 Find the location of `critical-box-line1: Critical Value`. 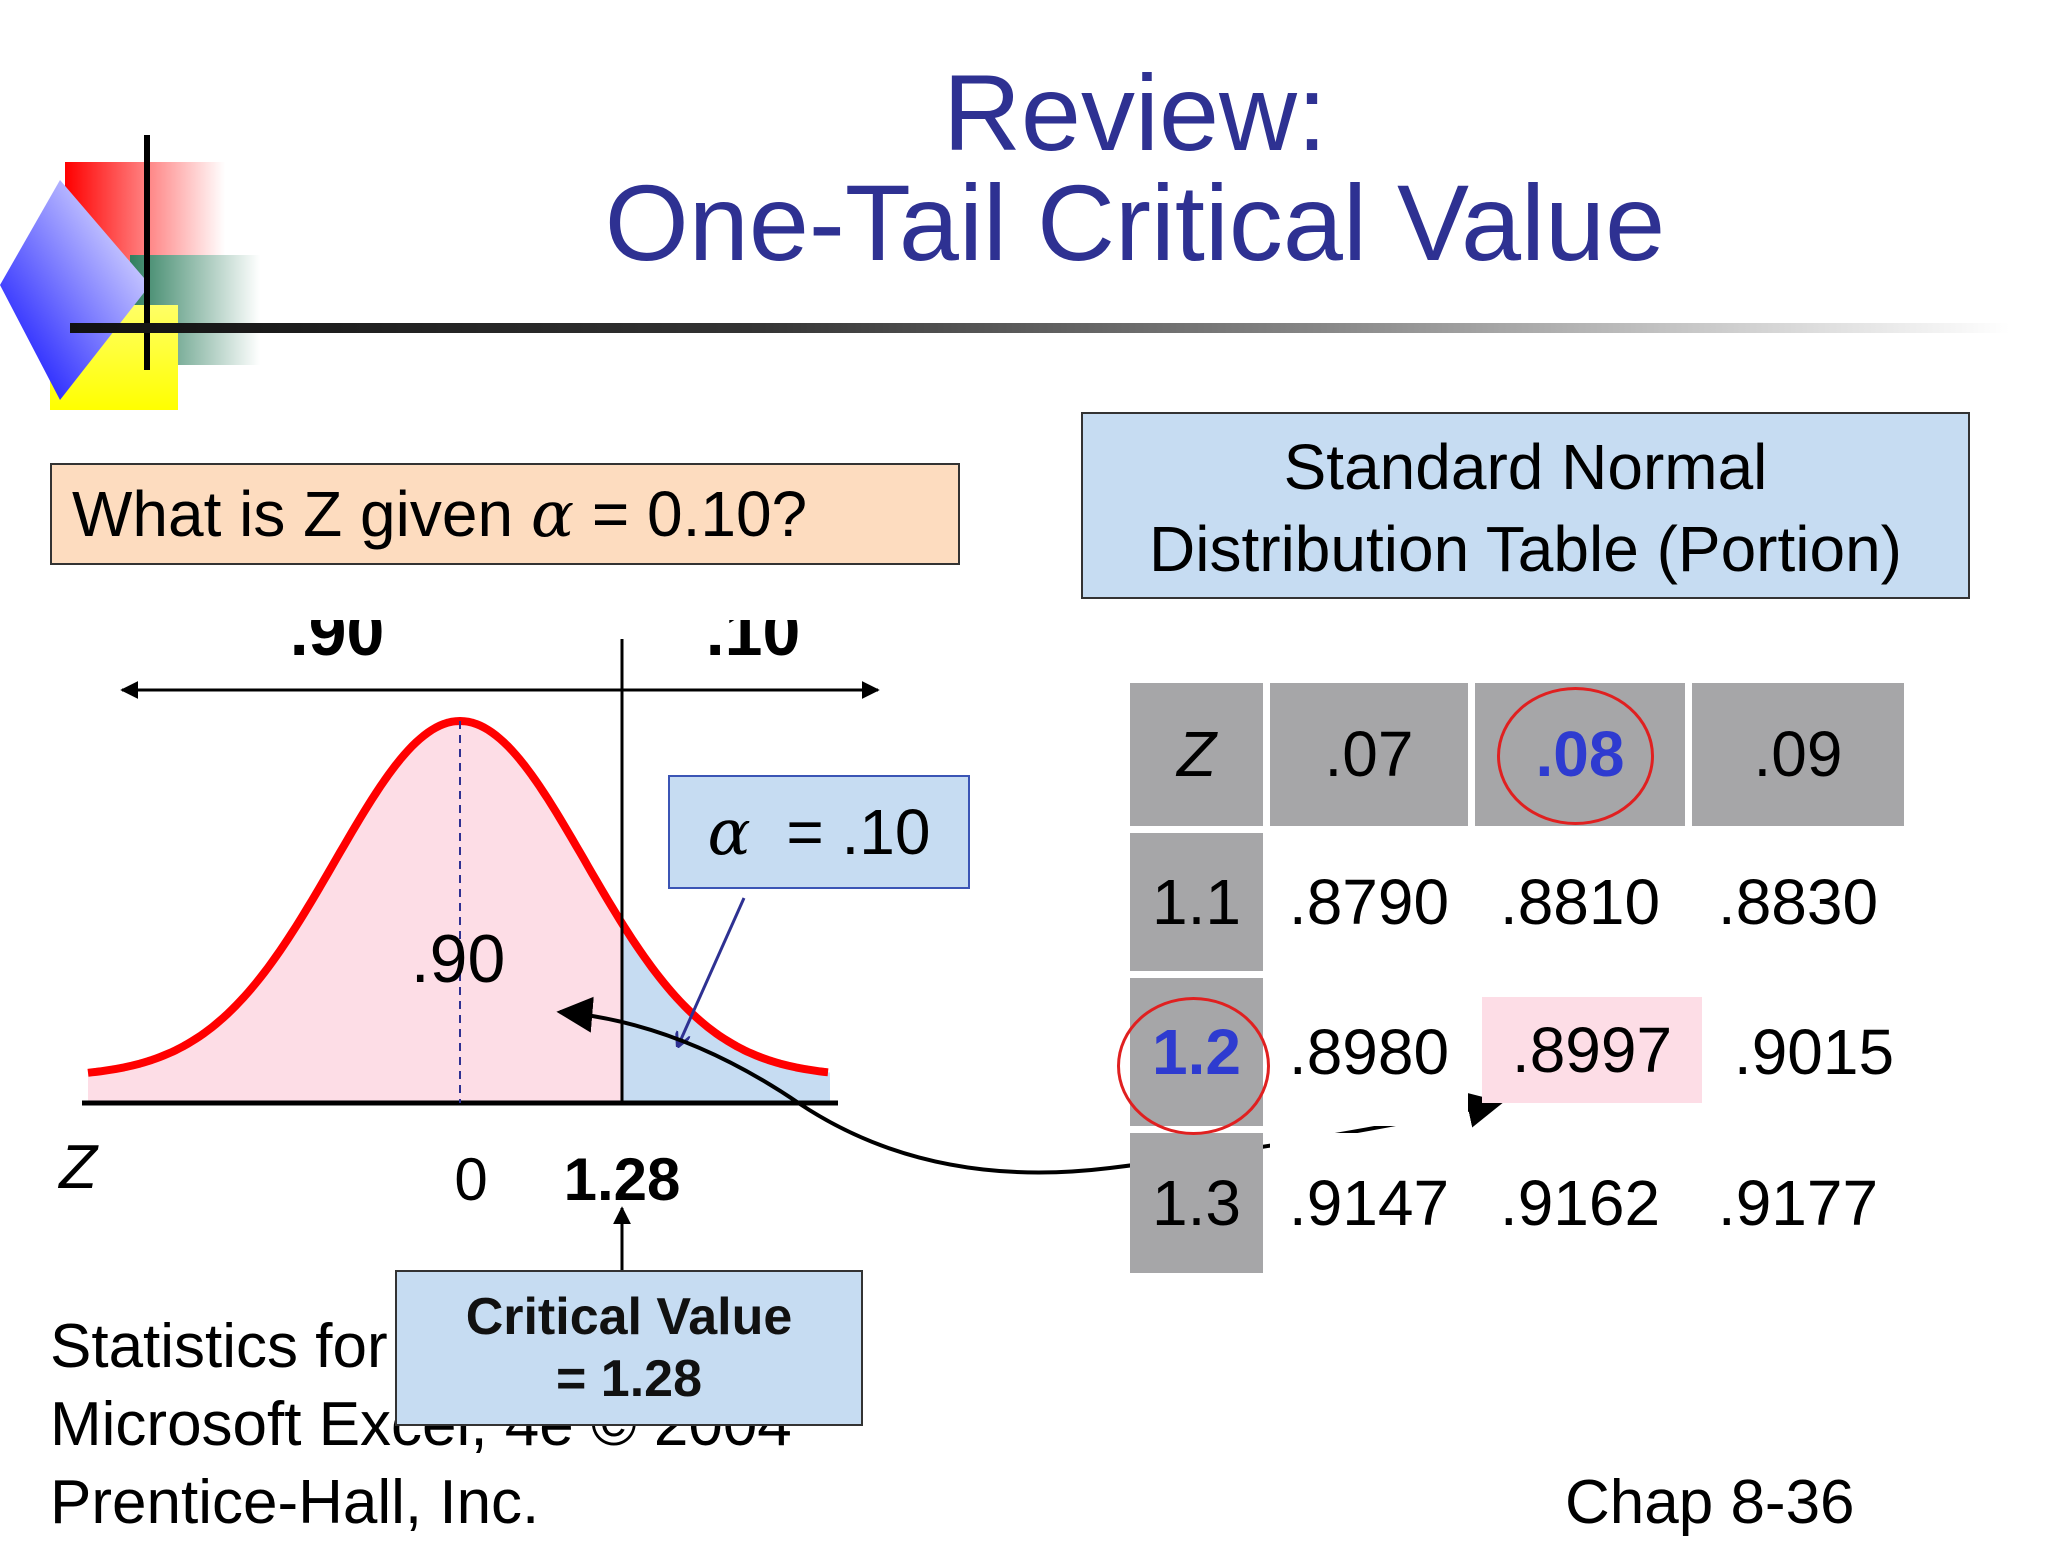

critical-box-line1: Critical Value is located at coordinates (629, 1317).